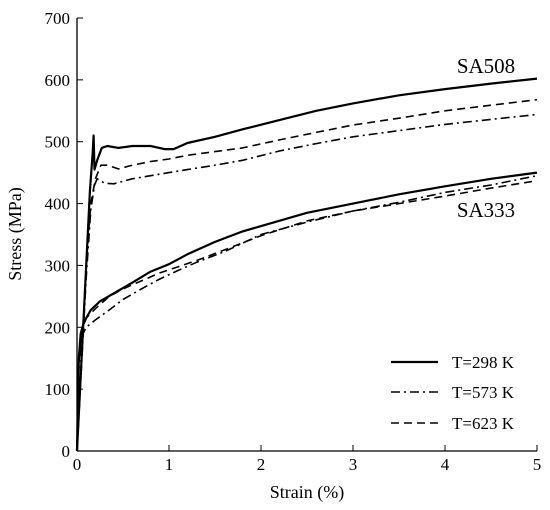  I want to click on x-tick-label: 5, so click(537, 464).